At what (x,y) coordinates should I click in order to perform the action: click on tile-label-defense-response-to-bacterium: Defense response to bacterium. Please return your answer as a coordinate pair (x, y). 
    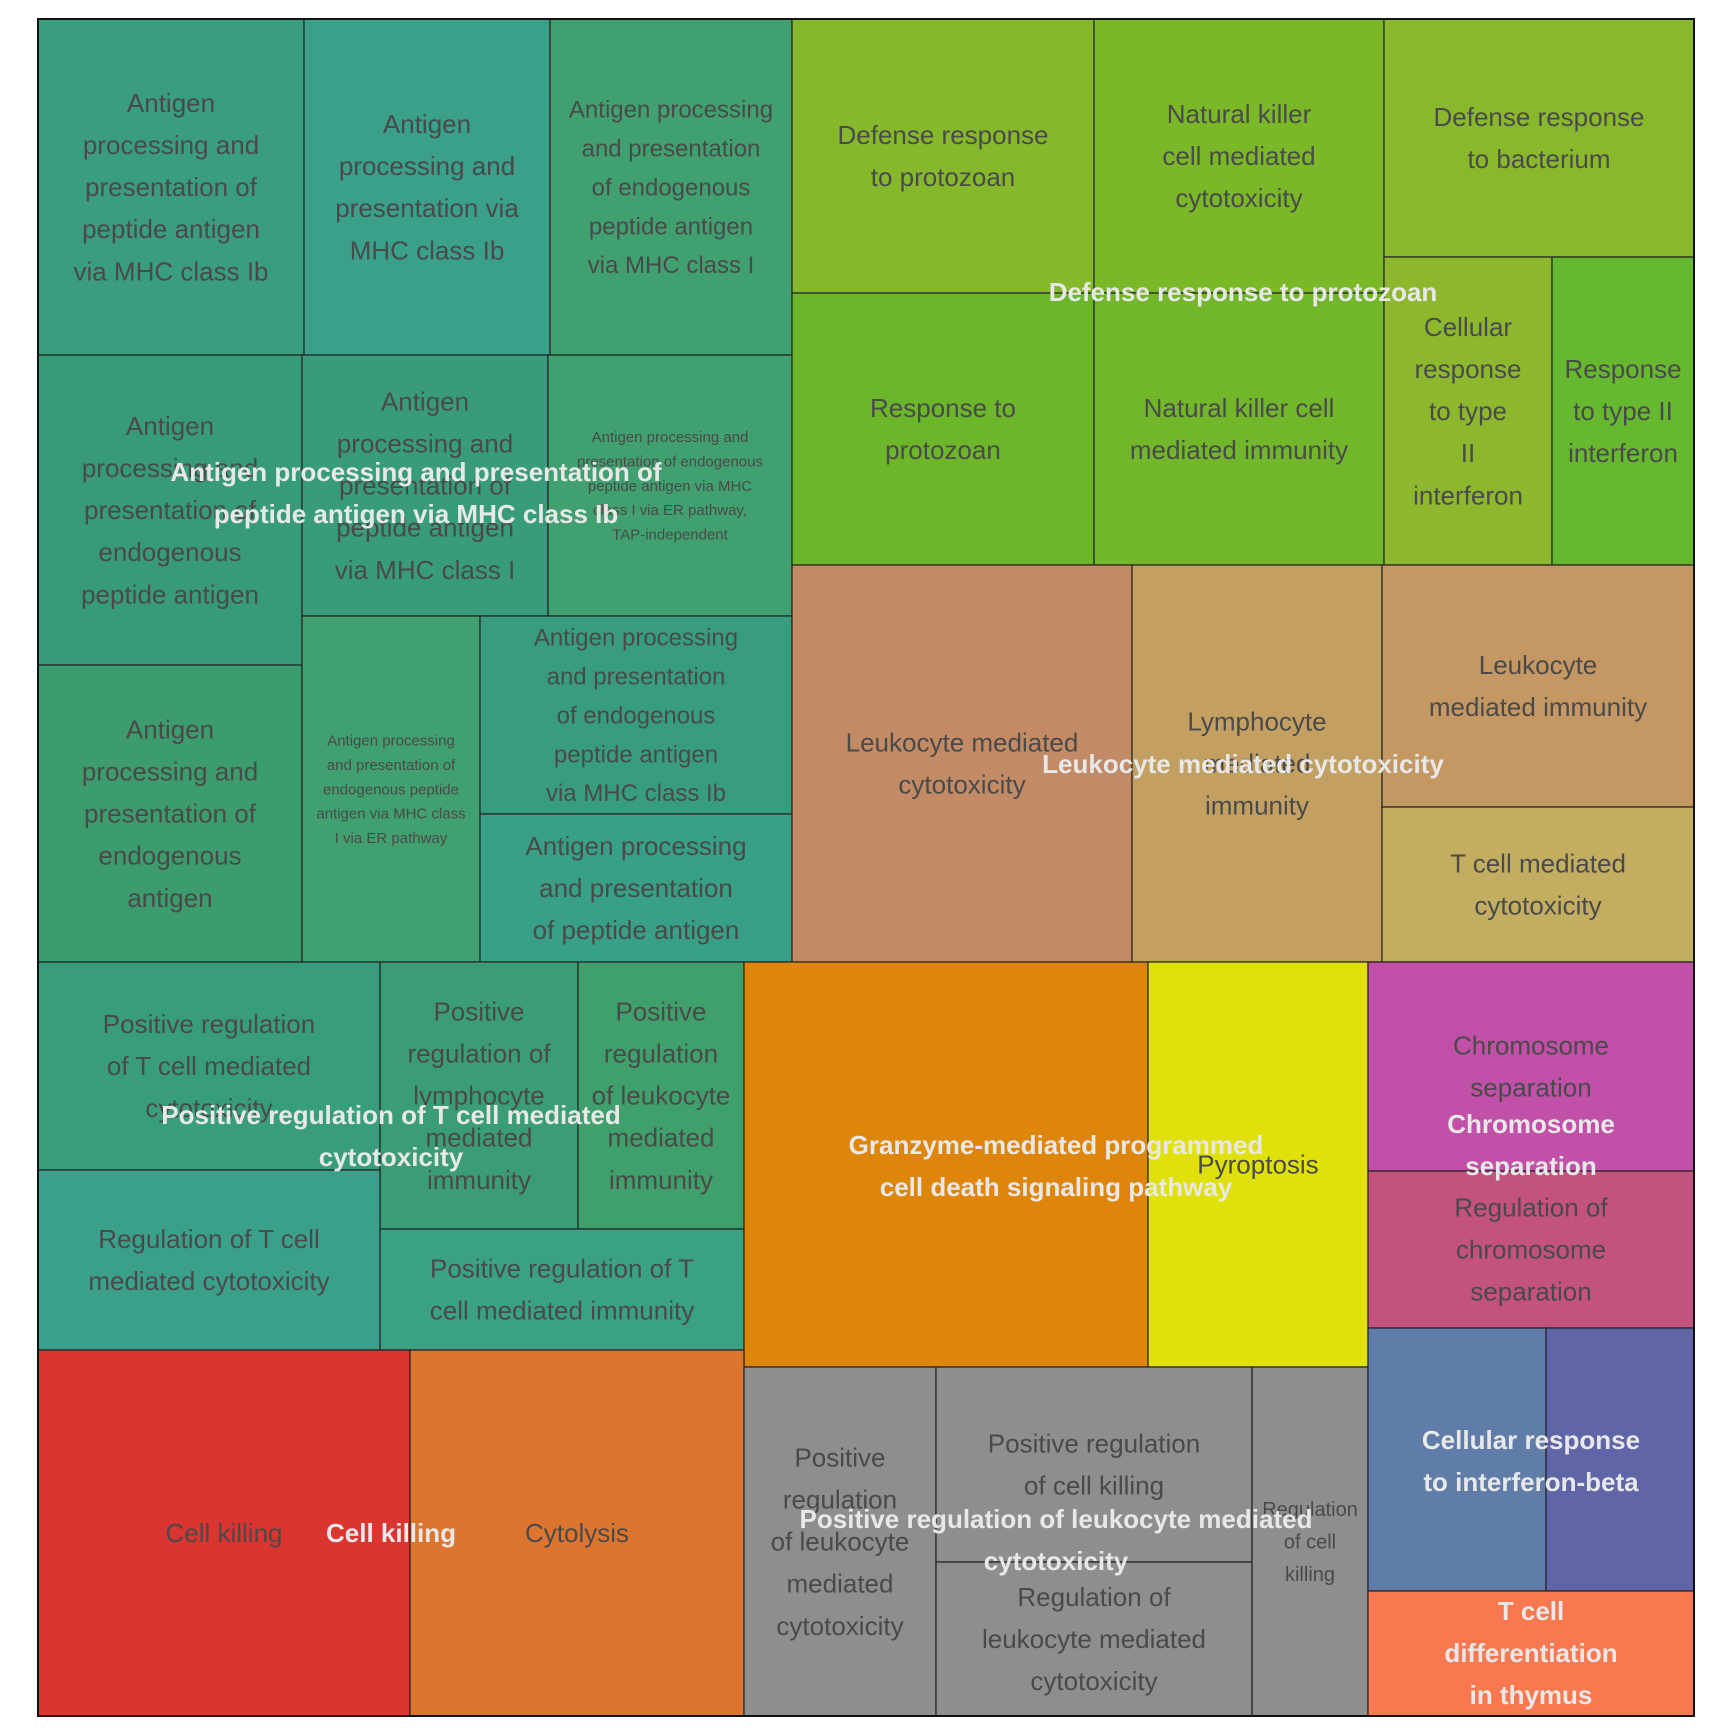
    Looking at the image, I should click on (1538, 138).